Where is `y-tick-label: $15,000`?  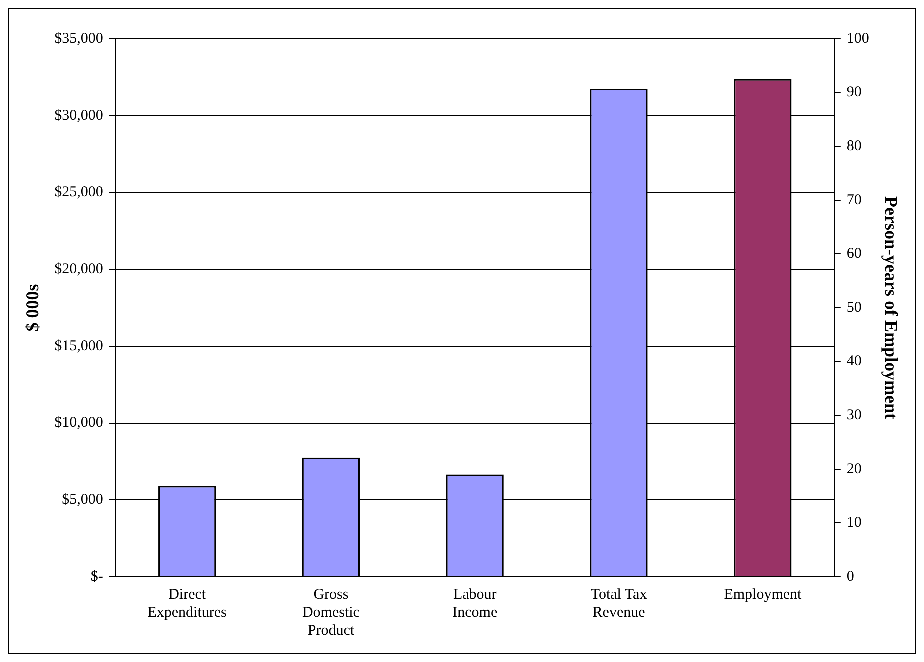 y-tick-label: $15,000 is located at coordinates (79, 346).